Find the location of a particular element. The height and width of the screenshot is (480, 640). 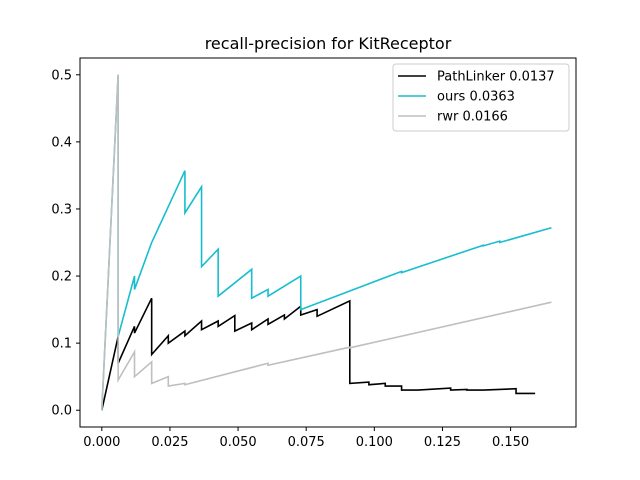

y-tick-label: 0.0 is located at coordinates (61, 411).